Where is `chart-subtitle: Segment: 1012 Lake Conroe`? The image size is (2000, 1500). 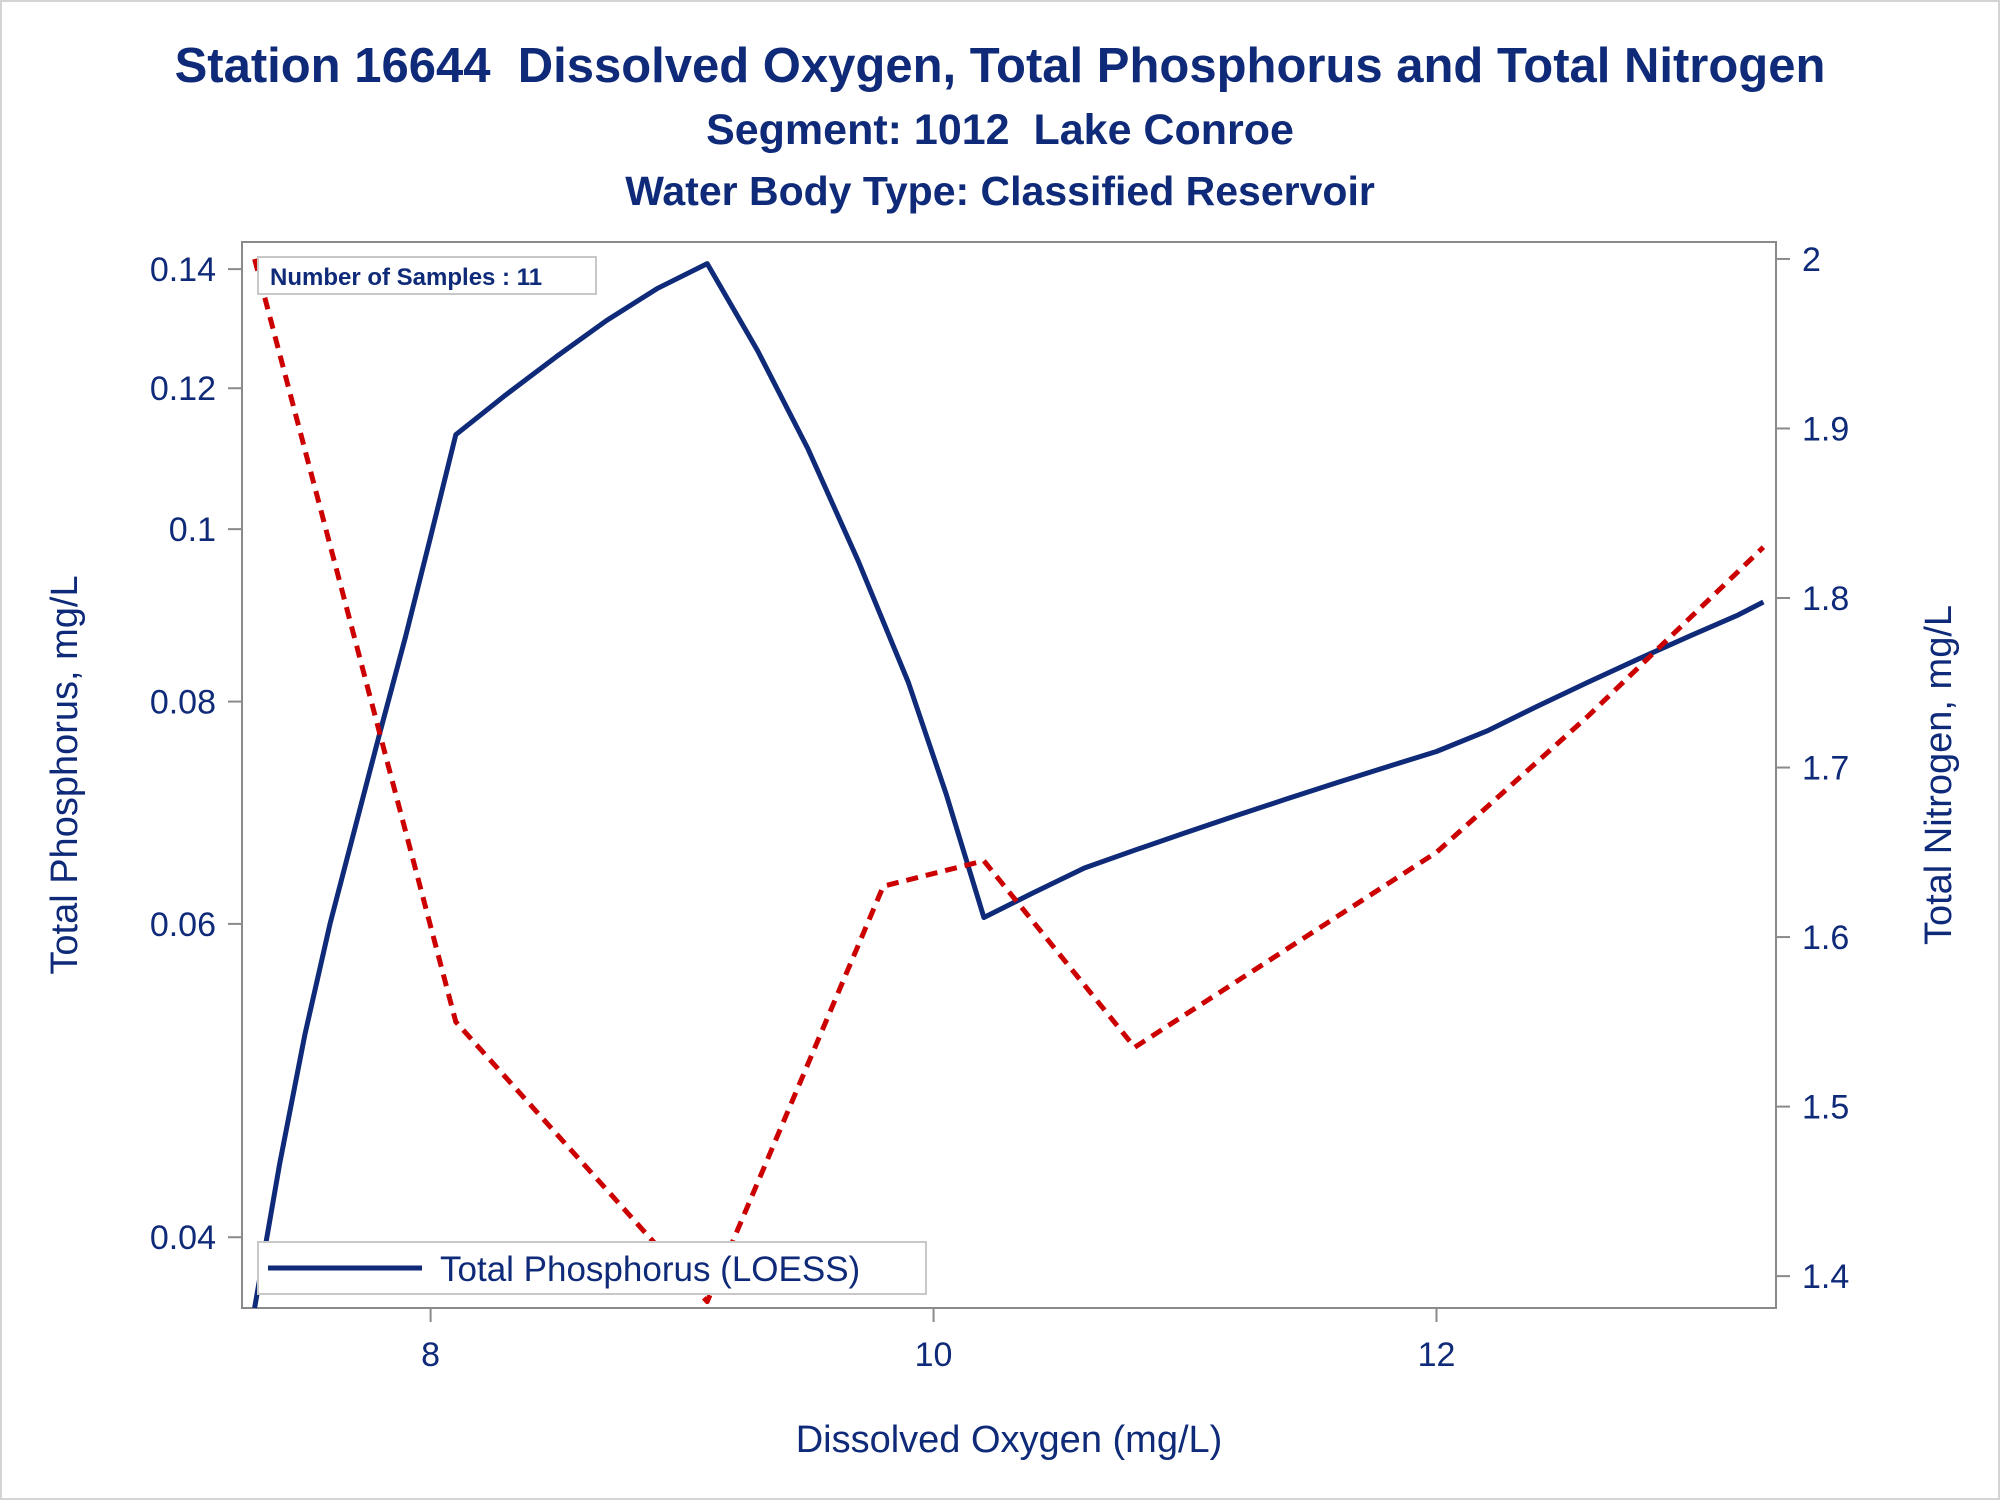 chart-subtitle: Segment: 1012 Lake Conroe is located at coordinates (1000, 130).